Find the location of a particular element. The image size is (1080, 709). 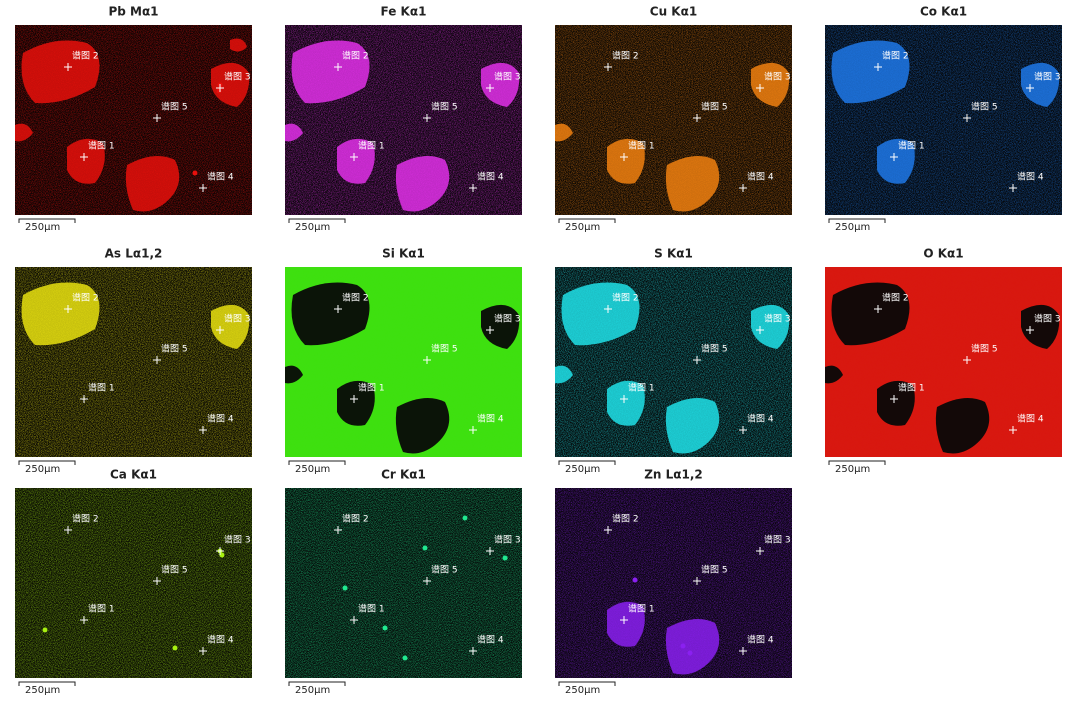

panel-title: Fe Kα1 is located at coordinates (404, 12).